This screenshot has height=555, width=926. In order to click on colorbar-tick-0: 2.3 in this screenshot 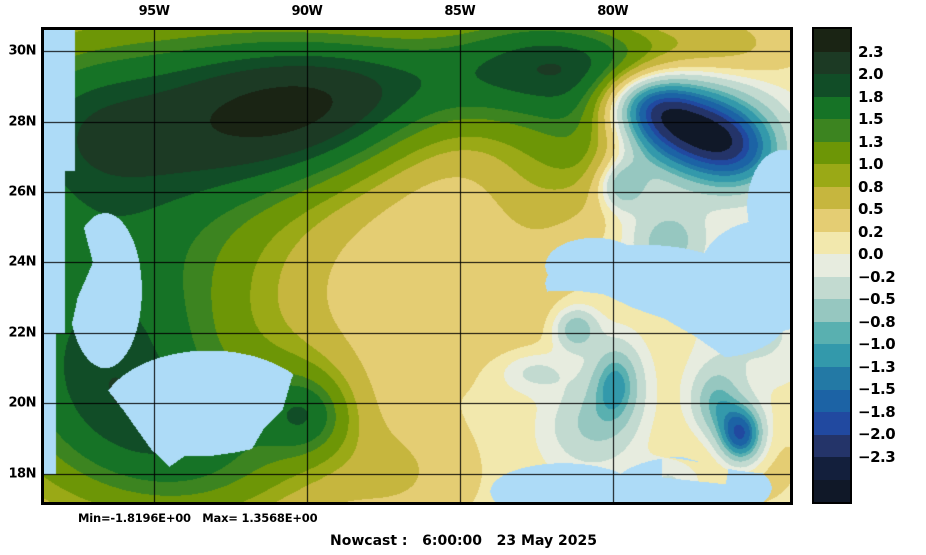, I will do `click(871, 51)`.